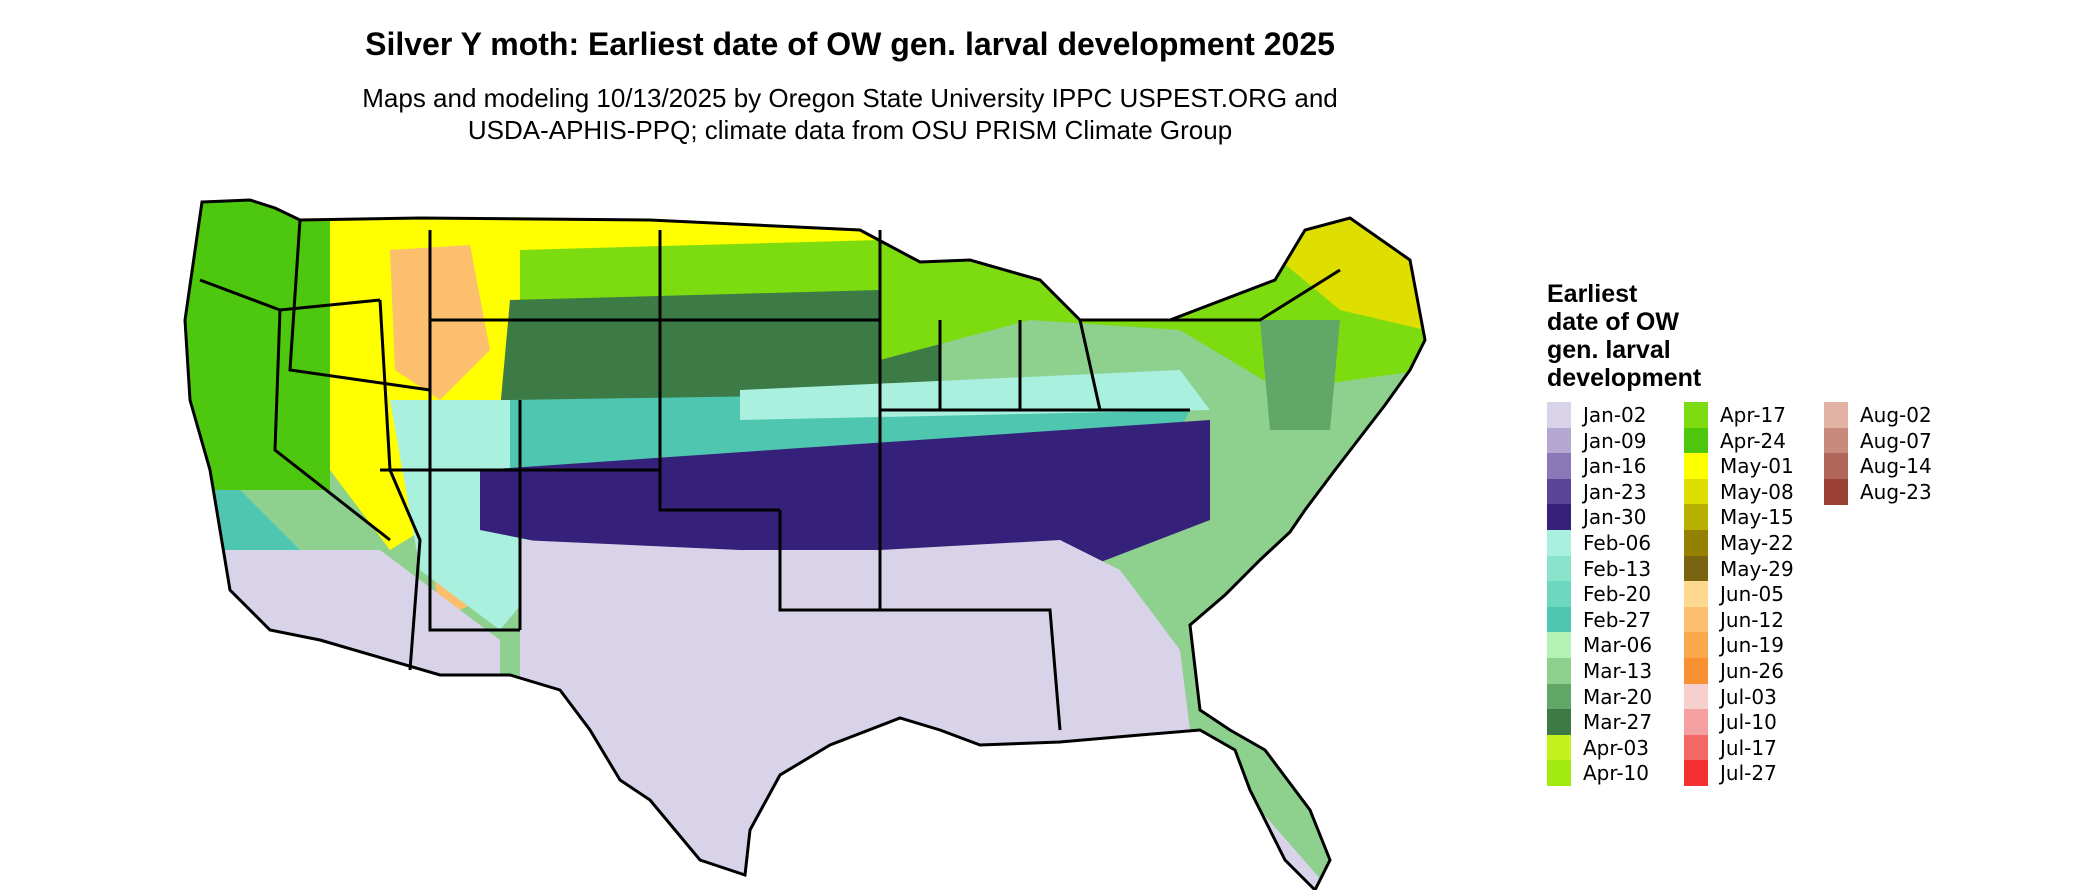  What do you see at coordinates (474, 511) in the screenshot?
I see `border-az-nm` at bounding box center [474, 511].